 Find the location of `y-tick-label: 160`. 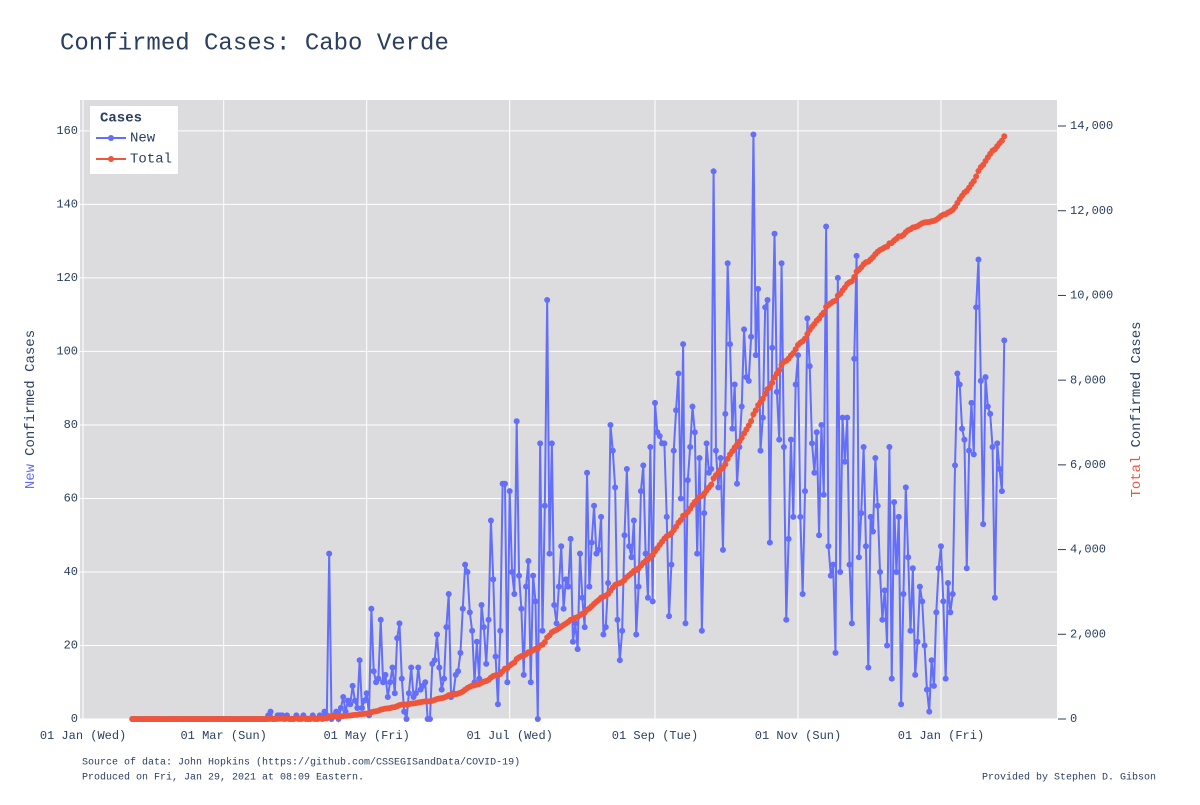

y-tick-label: 160 is located at coordinates (67, 131).